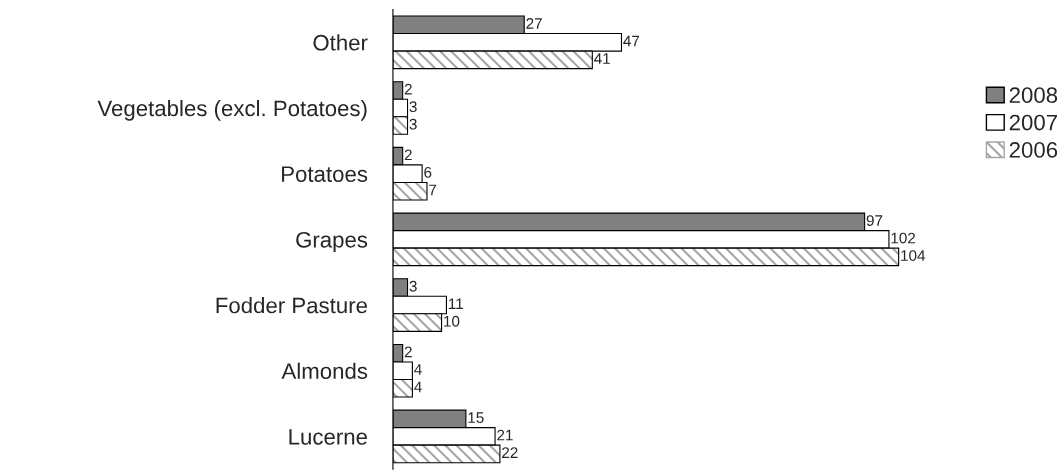 This screenshot has width=1062, height=474. Describe the element at coordinates (1033, 122) in the screenshot. I see `legend-label: 2007` at that location.